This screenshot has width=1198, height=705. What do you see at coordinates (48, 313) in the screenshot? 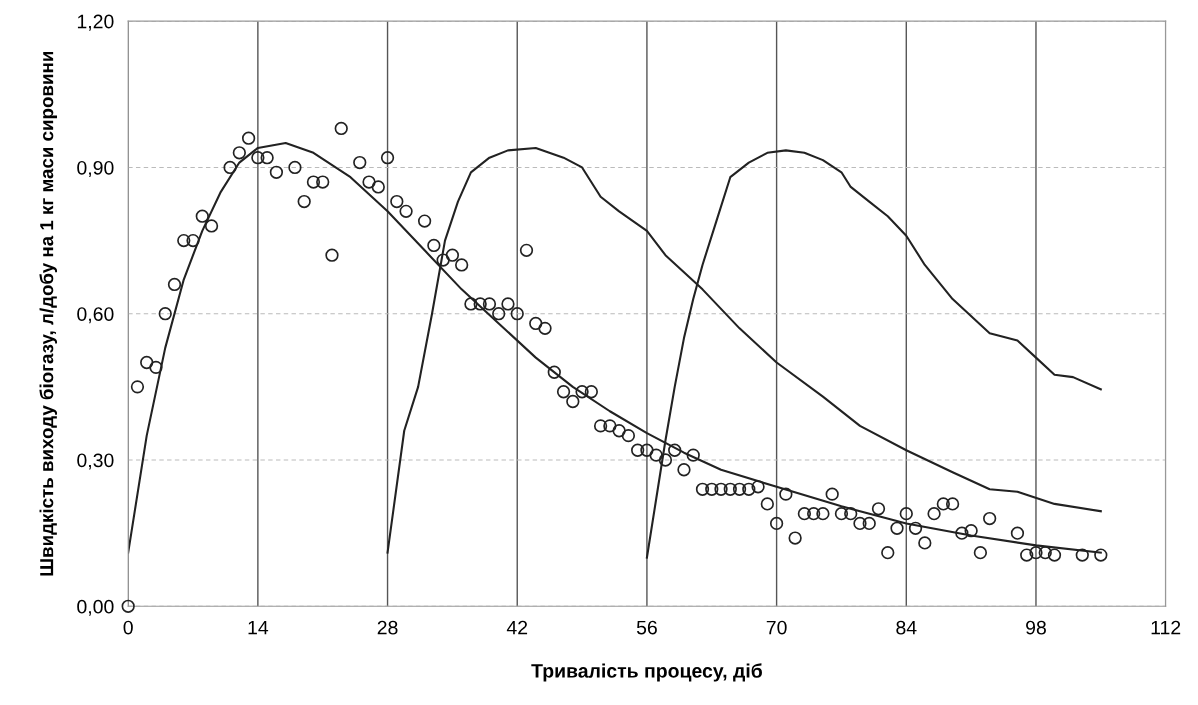
I see `y-axis-title: Швидкість виходу біогазу, л/добу на 1 кг маси сировини` at bounding box center [48, 313].